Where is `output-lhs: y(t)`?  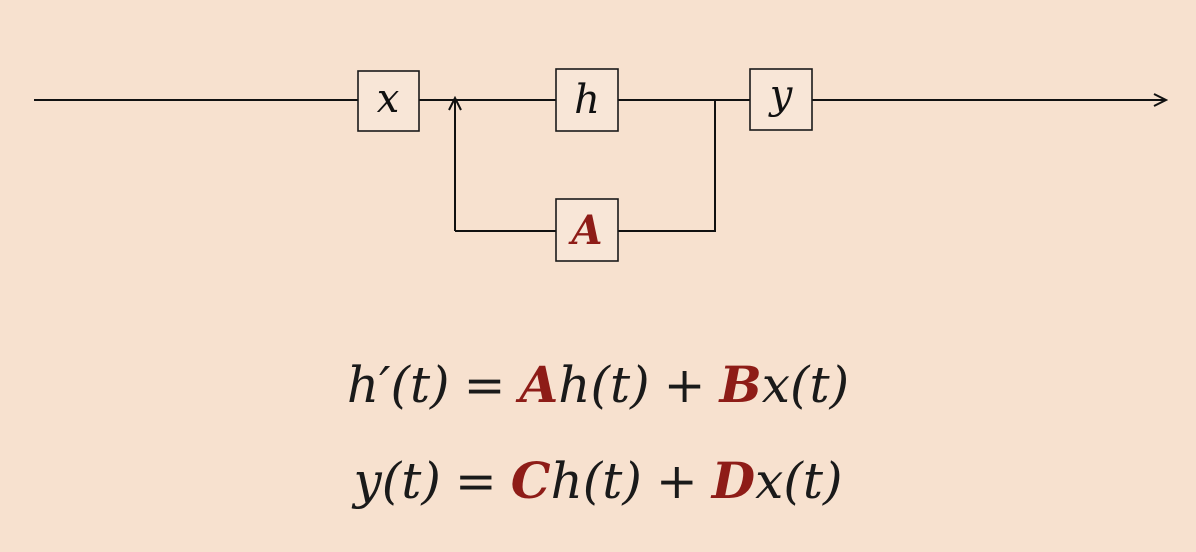
output-lhs: y(t) is located at coordinates (397, 481).